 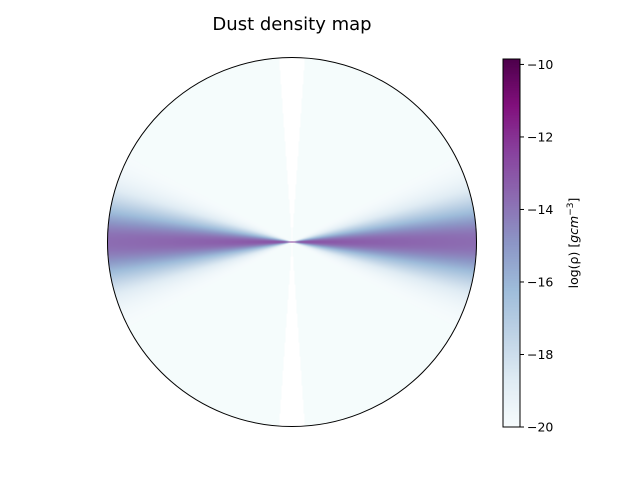 What do you see at coordinates (540, 136) in the screenshot?
I see `colorbar-tick-label: −12` at bounding box center [540, 136].